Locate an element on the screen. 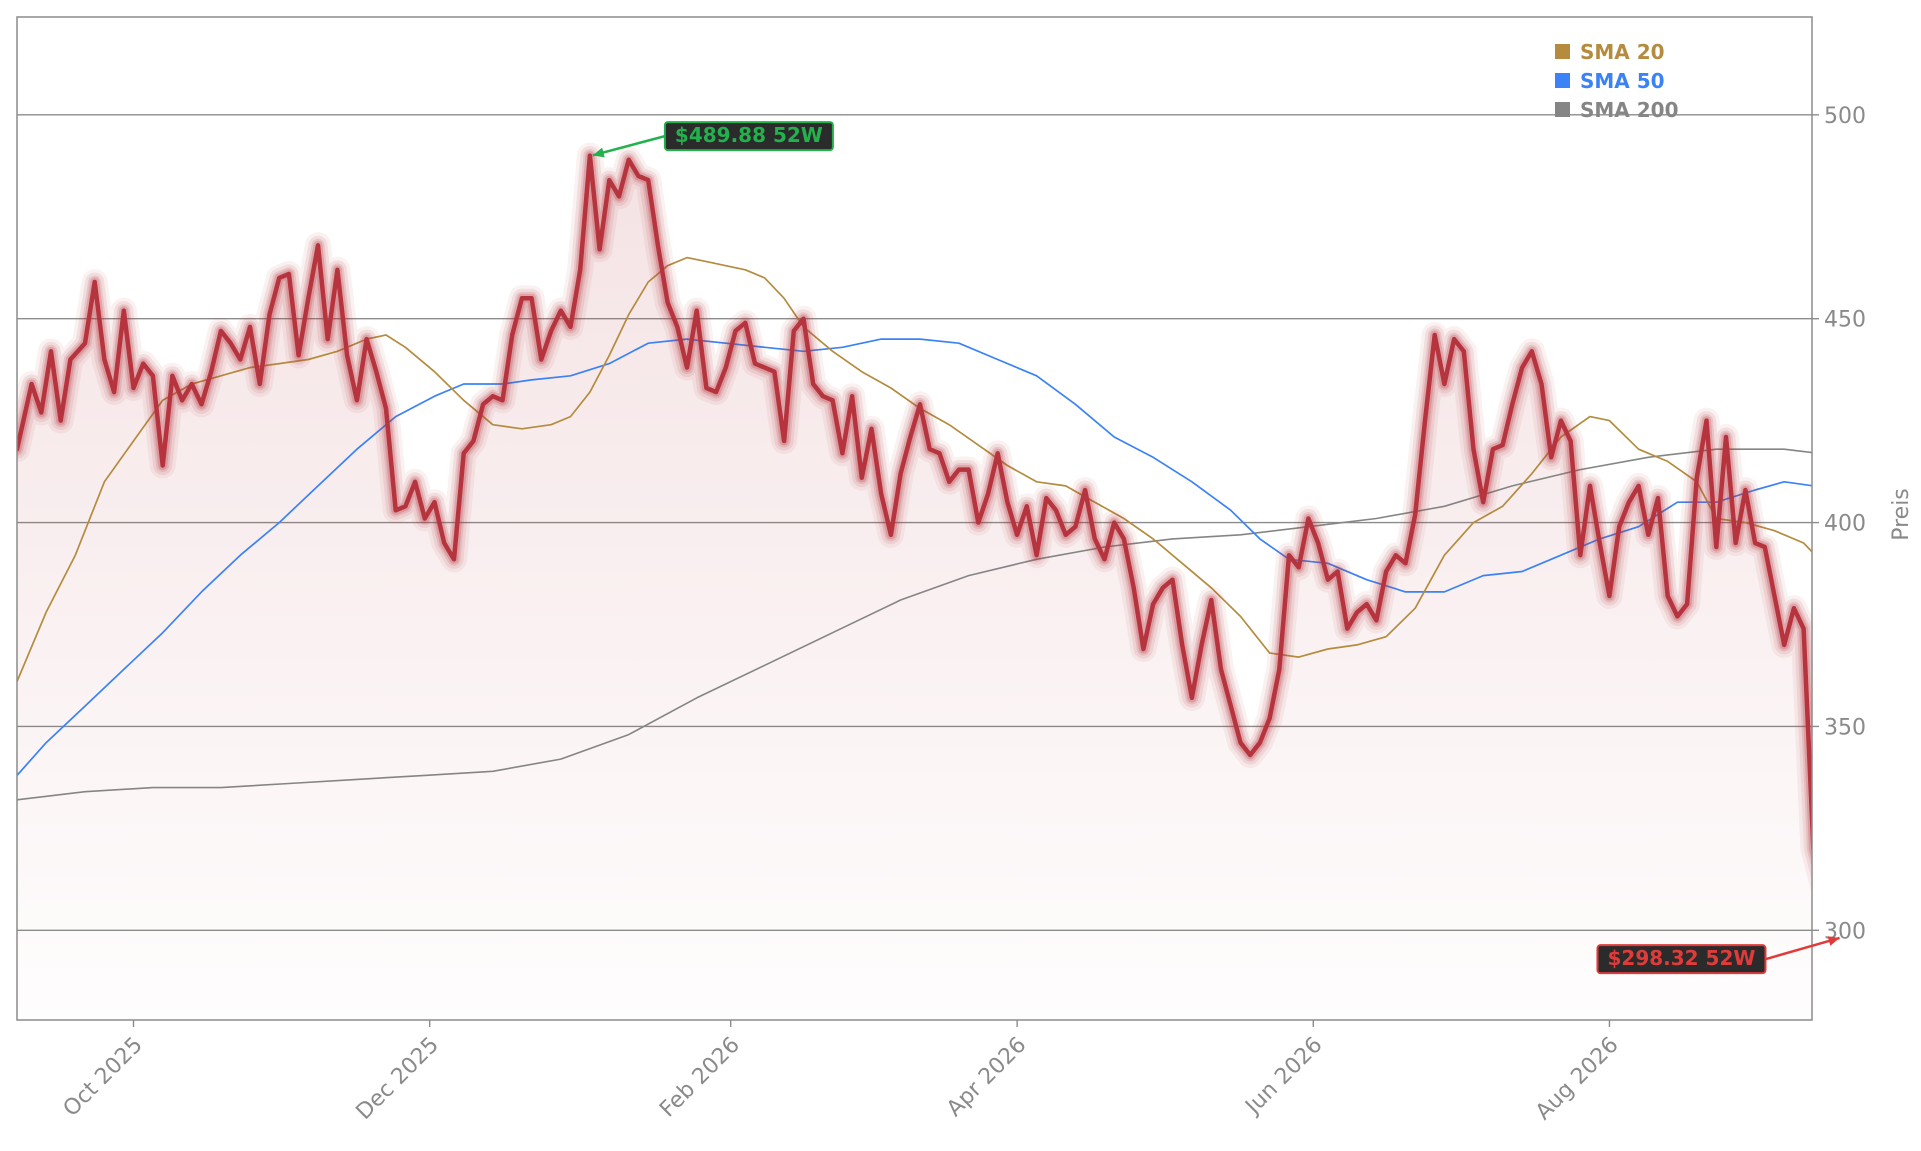 This screenshot has height=1151, width=1921. x-tick-label: Oct 2025 is located at coordinates (103, 1077).